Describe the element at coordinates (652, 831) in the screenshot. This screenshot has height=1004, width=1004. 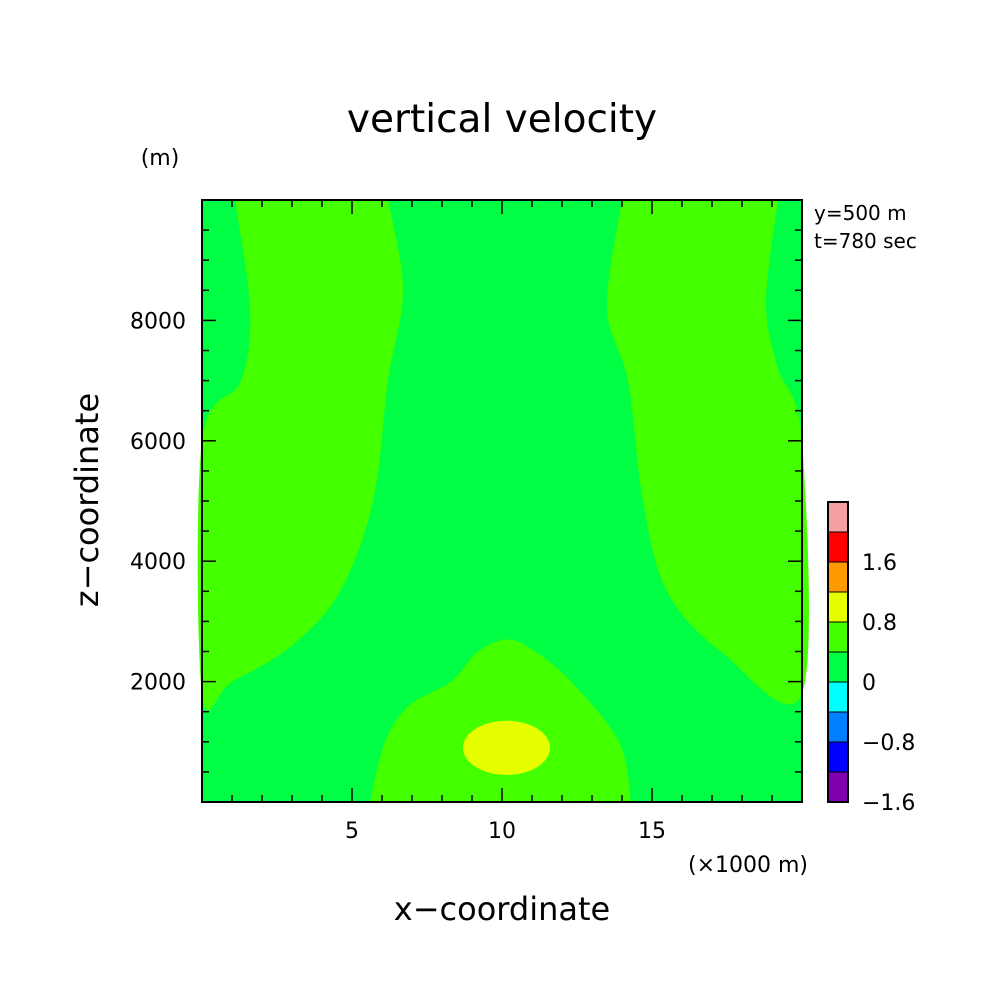
I see `x-tick-label: 15` at that location.